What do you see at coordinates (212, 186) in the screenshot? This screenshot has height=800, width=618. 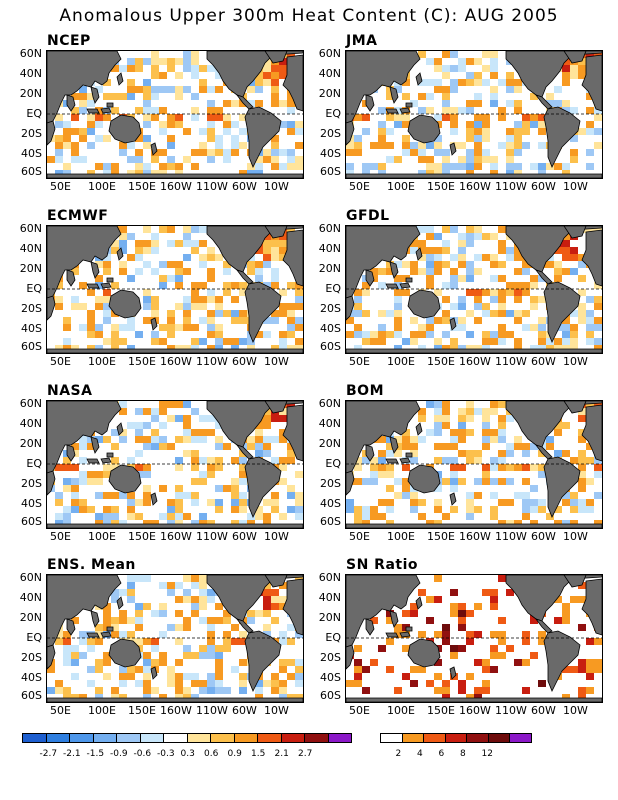 I see `longitude-label: 110W` at bounding box center [212, 186].